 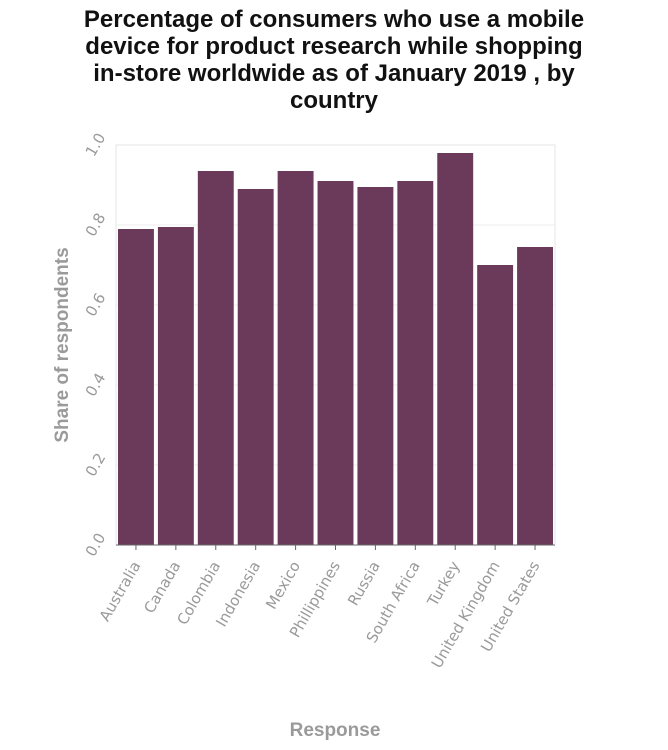 I want to click on y-tick-label: 0.8, so click(x=96, y=225).